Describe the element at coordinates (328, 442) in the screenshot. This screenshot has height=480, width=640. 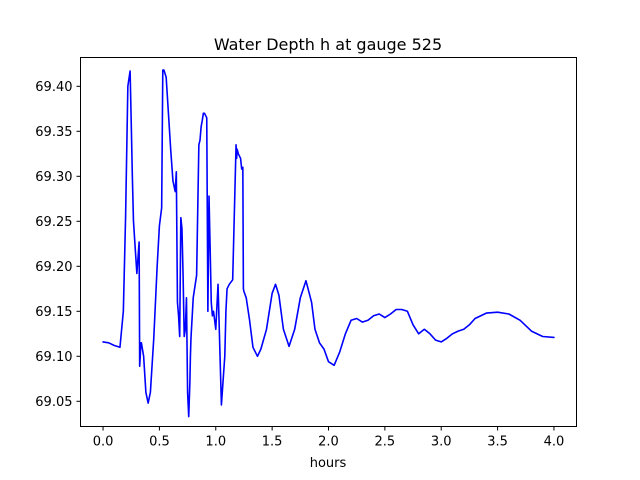
I see `x-tick-label: 2.0` at that location.